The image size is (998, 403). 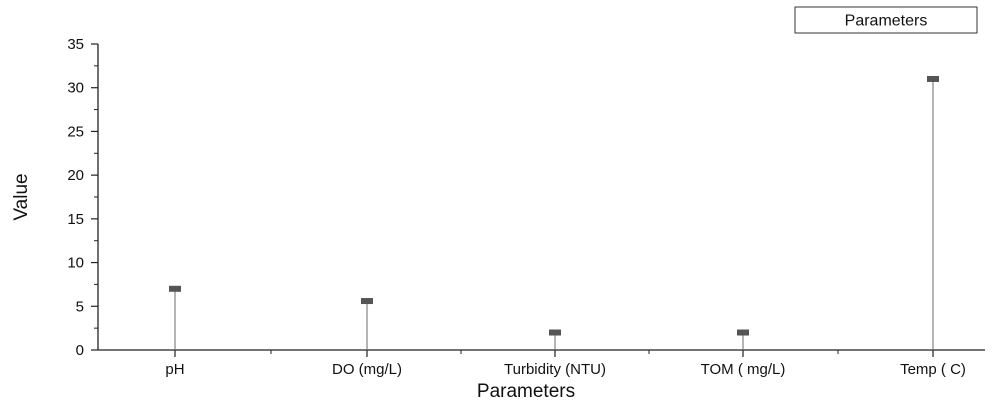 I want to click on y-tick-label-2: 10, so click(x=75, y=263).